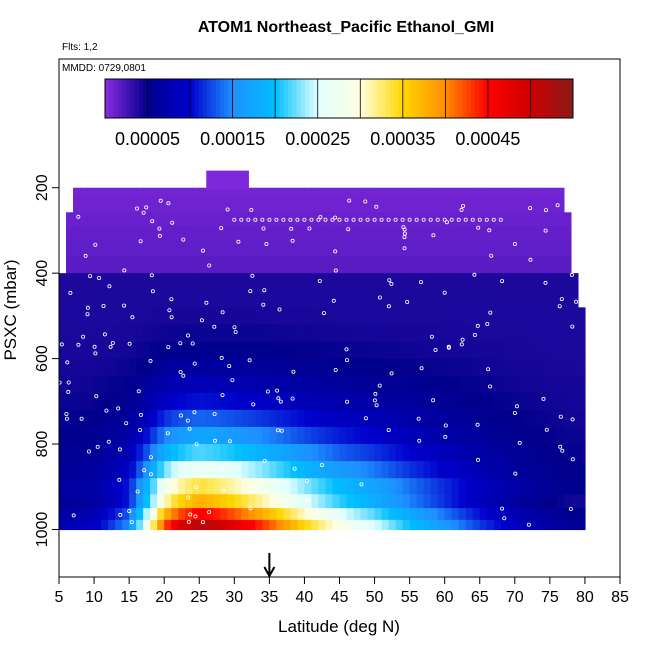  I want to click on x-axis-label: Latitude (deg N), so click(339, 626).